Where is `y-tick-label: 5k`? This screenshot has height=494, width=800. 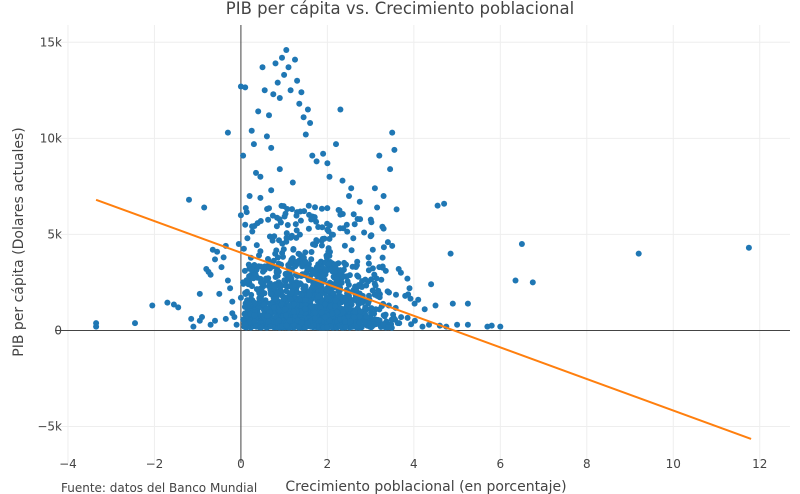 y-tick-label: 5k is located at coordinates (54, 234).